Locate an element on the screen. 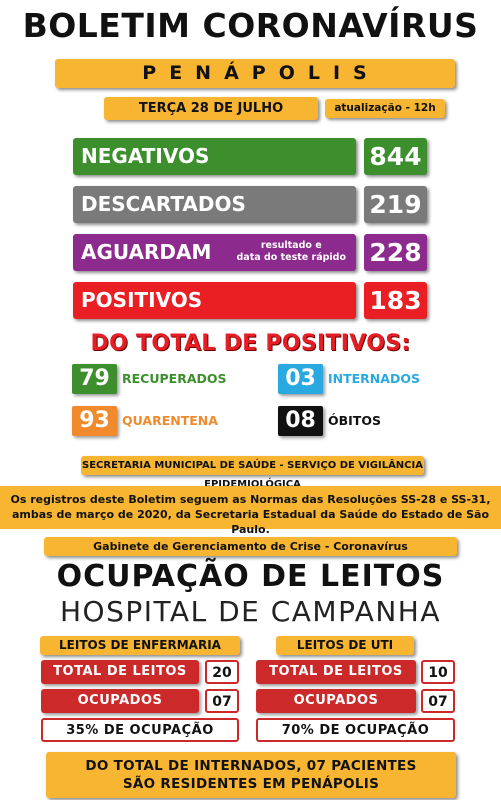  internados-label: INTERNADOS is located at coordinates (374, 378).